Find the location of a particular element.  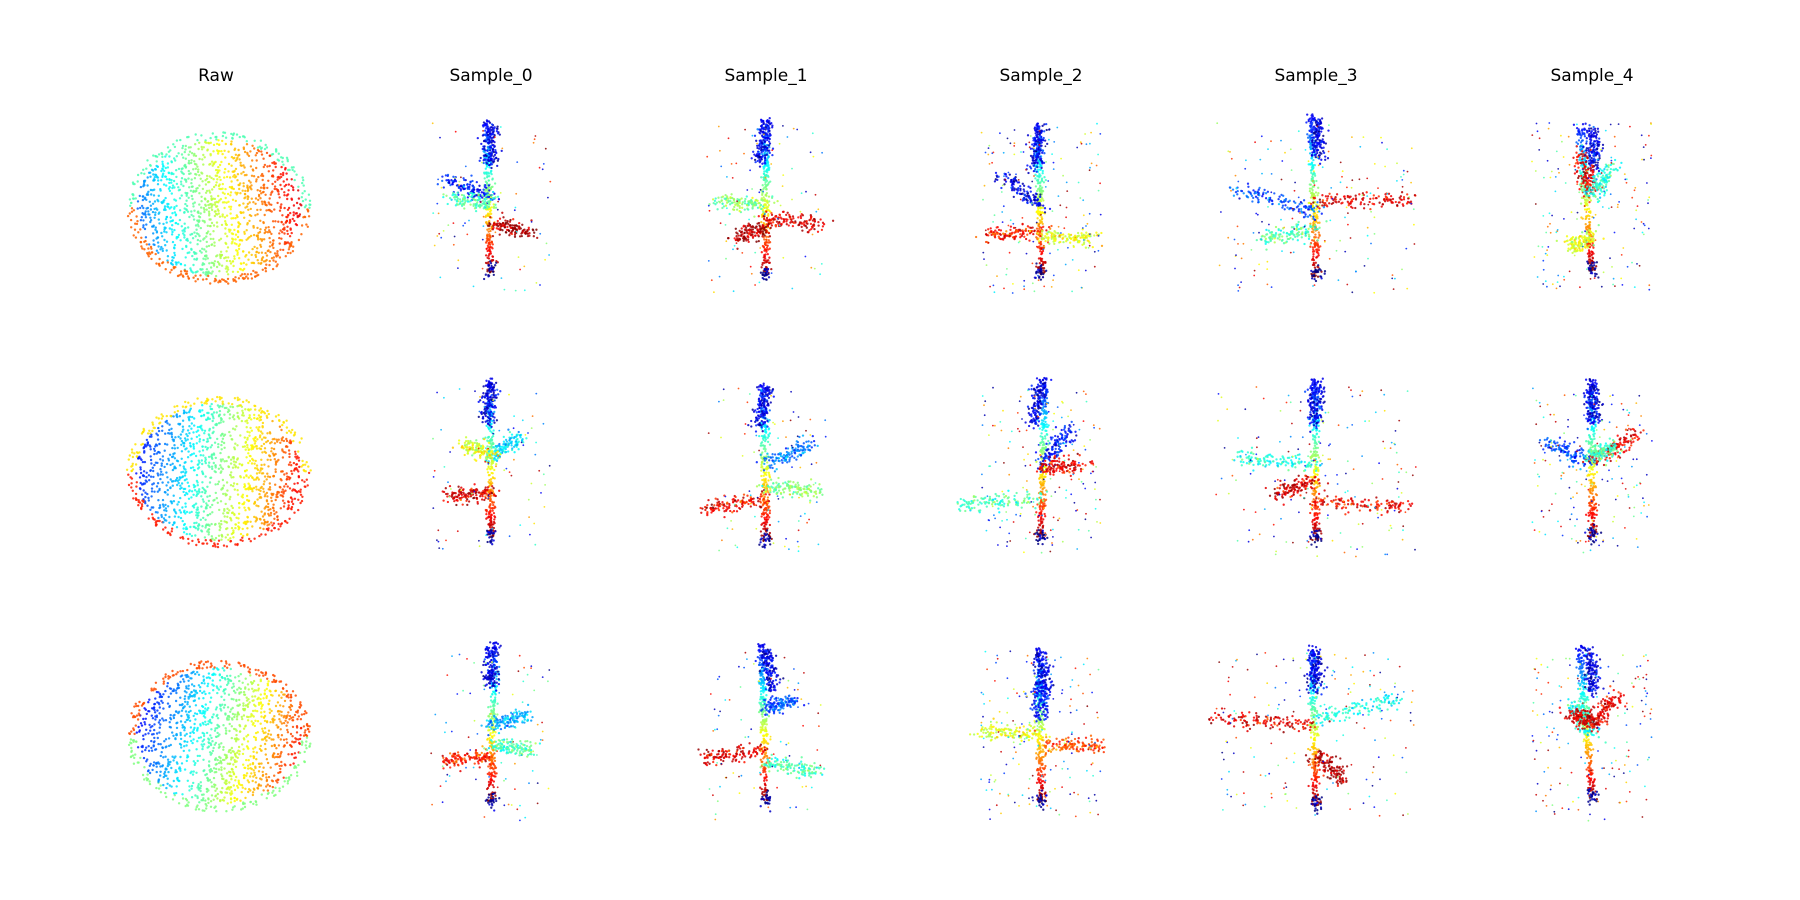

column-title-raw: Raw is located at coordinates (216, 76).